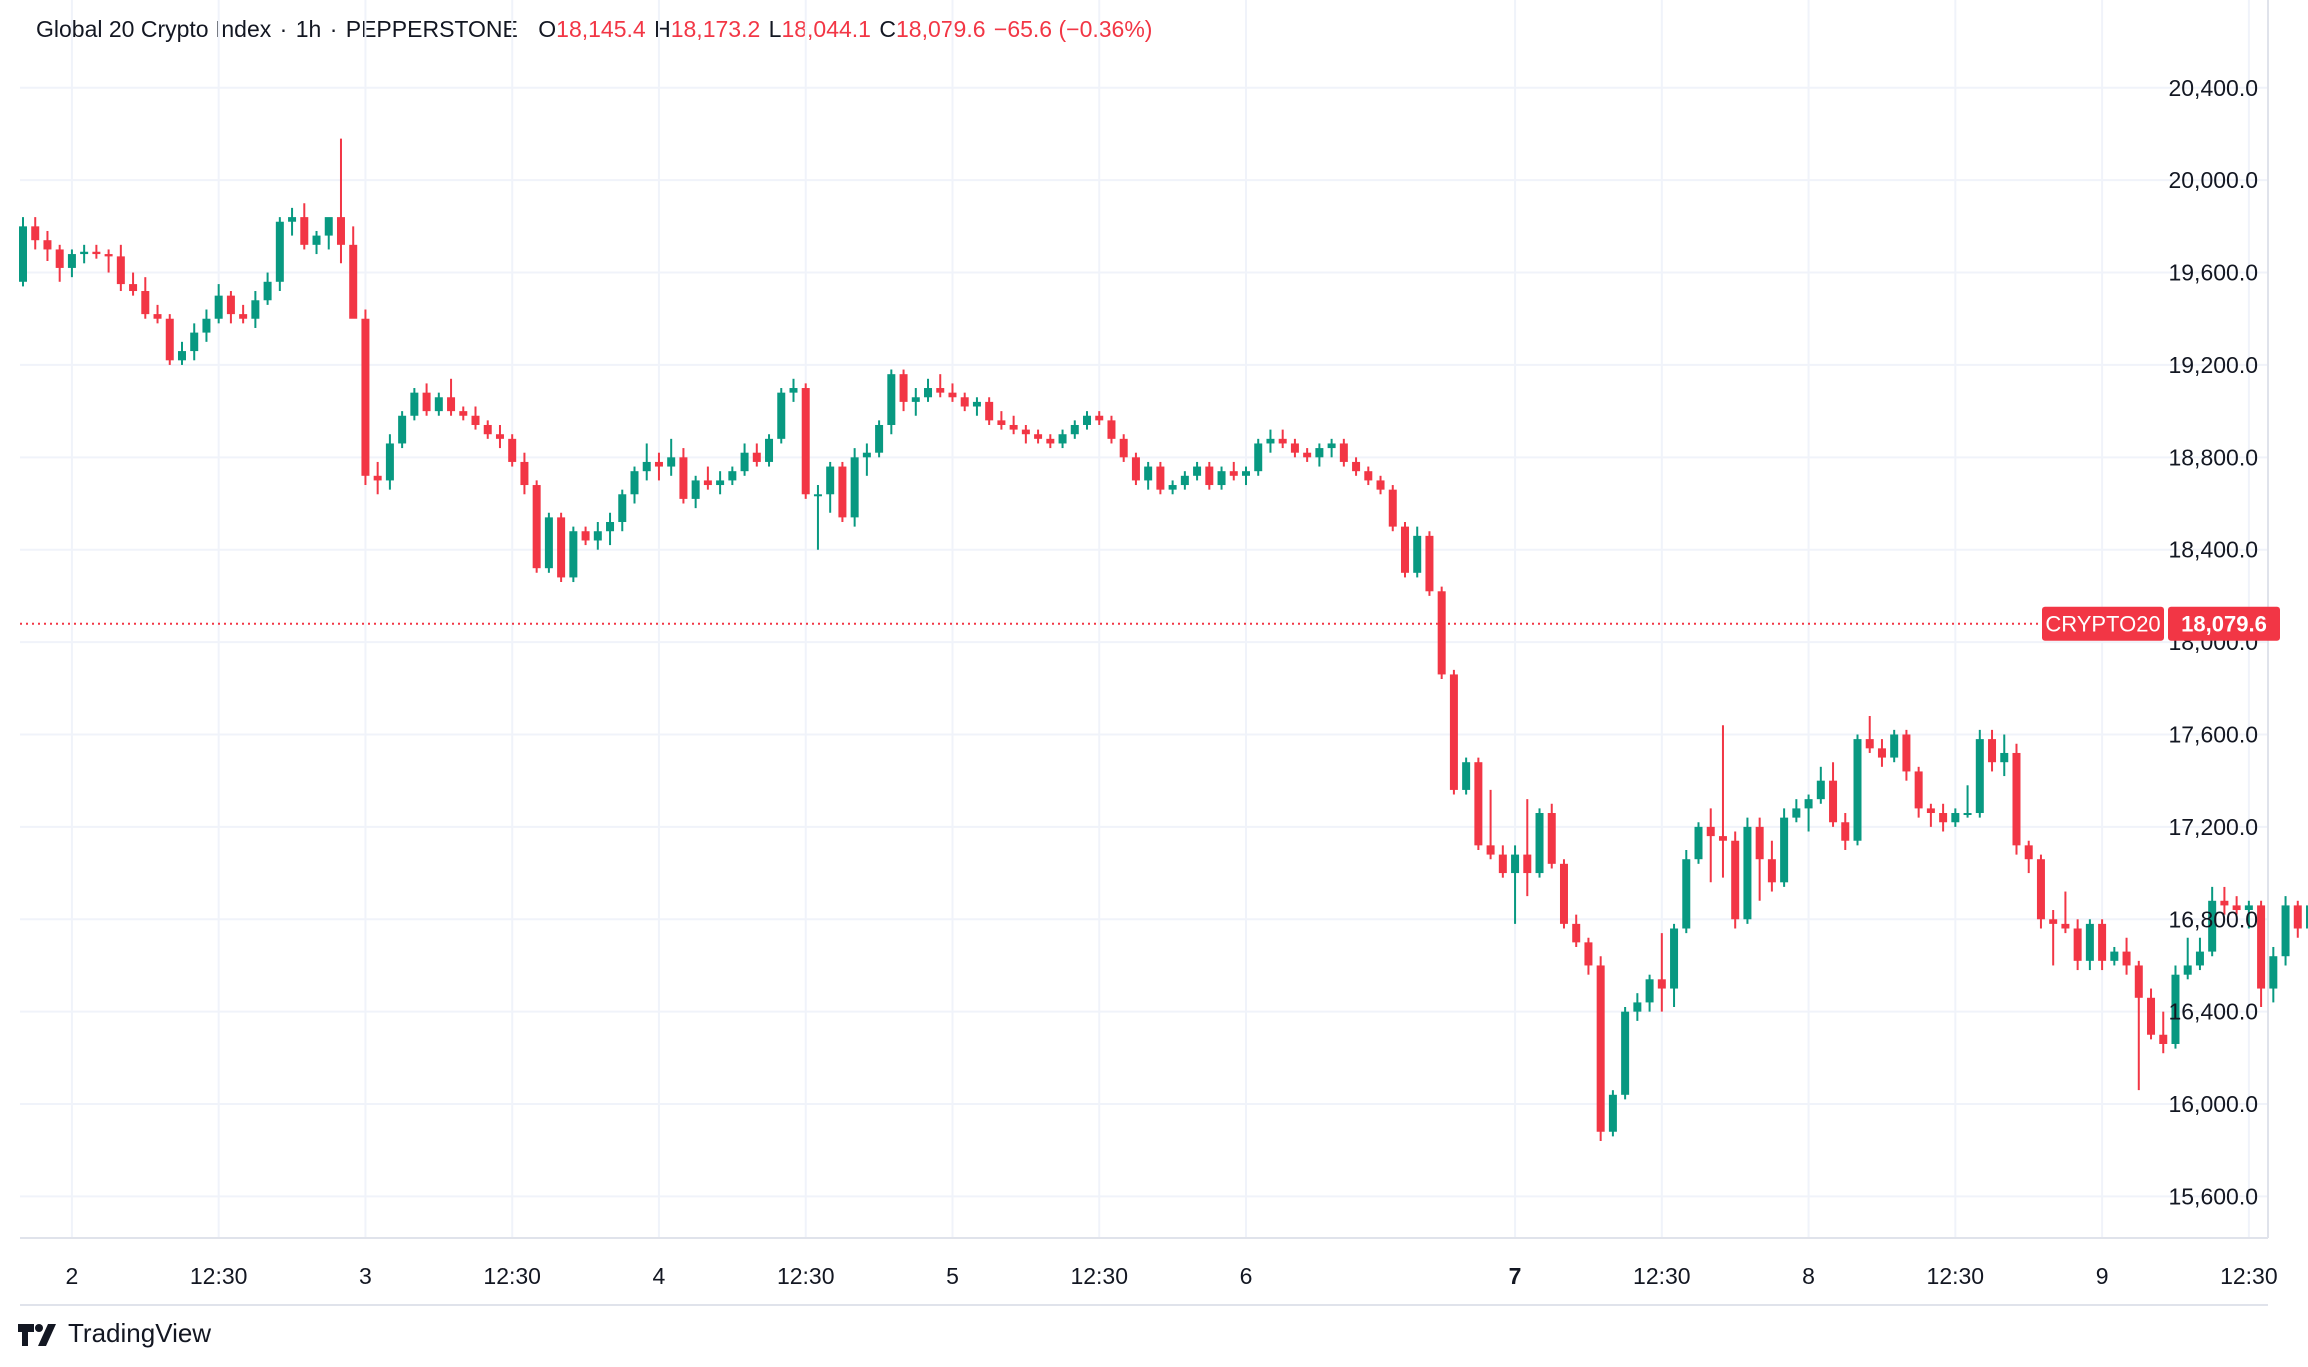  Describe the element at coordinates (2102, 624) in the screenshot. I see `symbol-tag-label: CRYPTO20` at that location.